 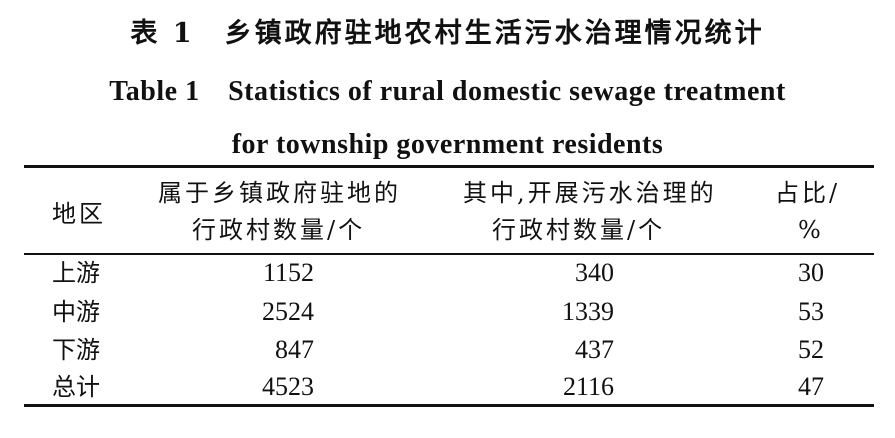 I want to click on table-header-rule, so click(x=449, y=254).